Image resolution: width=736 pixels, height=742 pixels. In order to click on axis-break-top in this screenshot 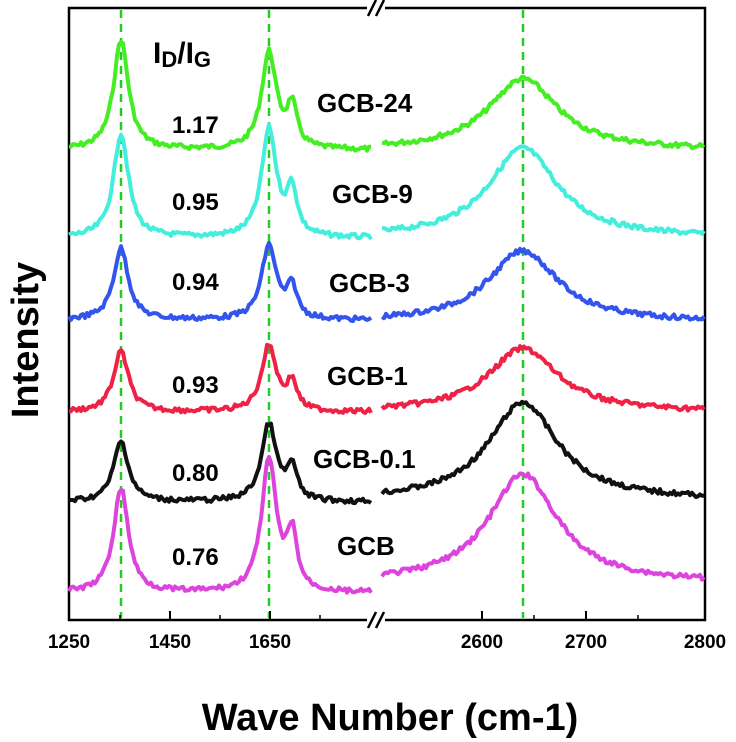, I will do `click(376, 8)`.